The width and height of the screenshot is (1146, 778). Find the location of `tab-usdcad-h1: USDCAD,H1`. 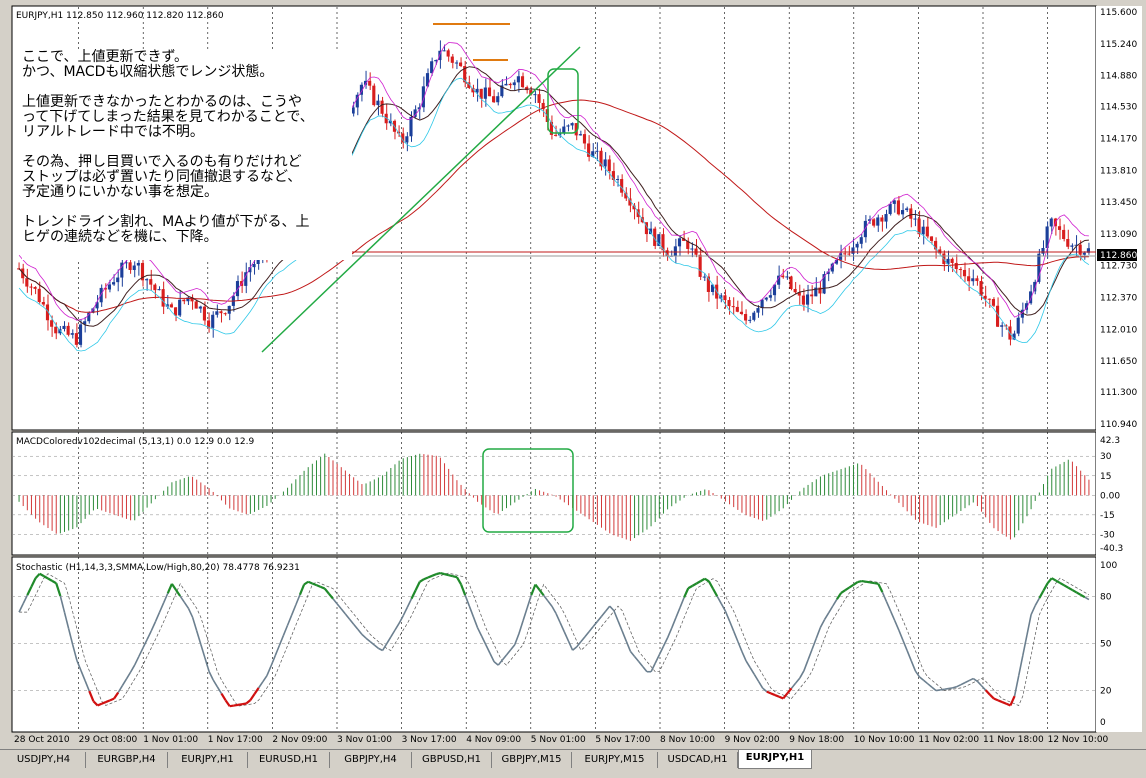

tab-usdcad-h1: USDCAD,H1 is located at coordinates (698, 760).